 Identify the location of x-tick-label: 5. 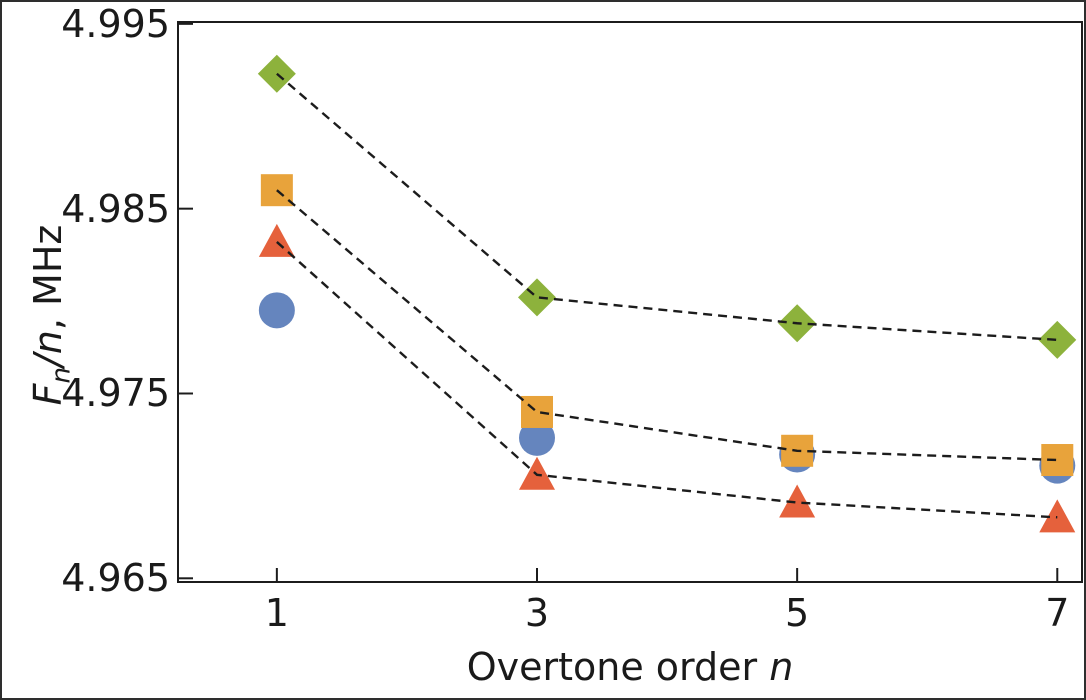
(797, 613).